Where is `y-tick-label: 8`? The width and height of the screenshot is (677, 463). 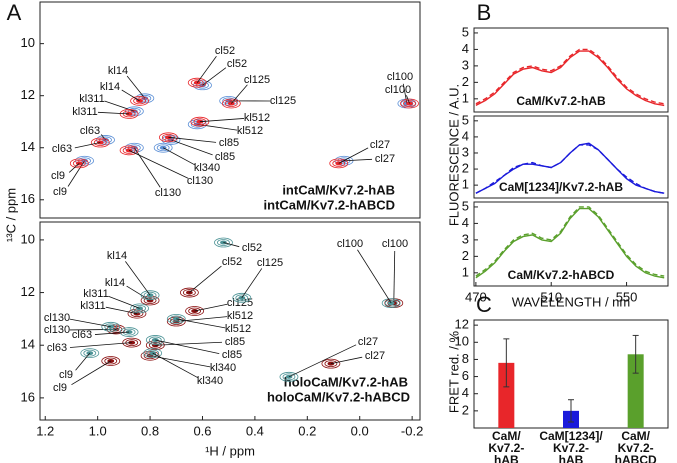
y-tick-label: 8 is located at coordinates (465, 358).